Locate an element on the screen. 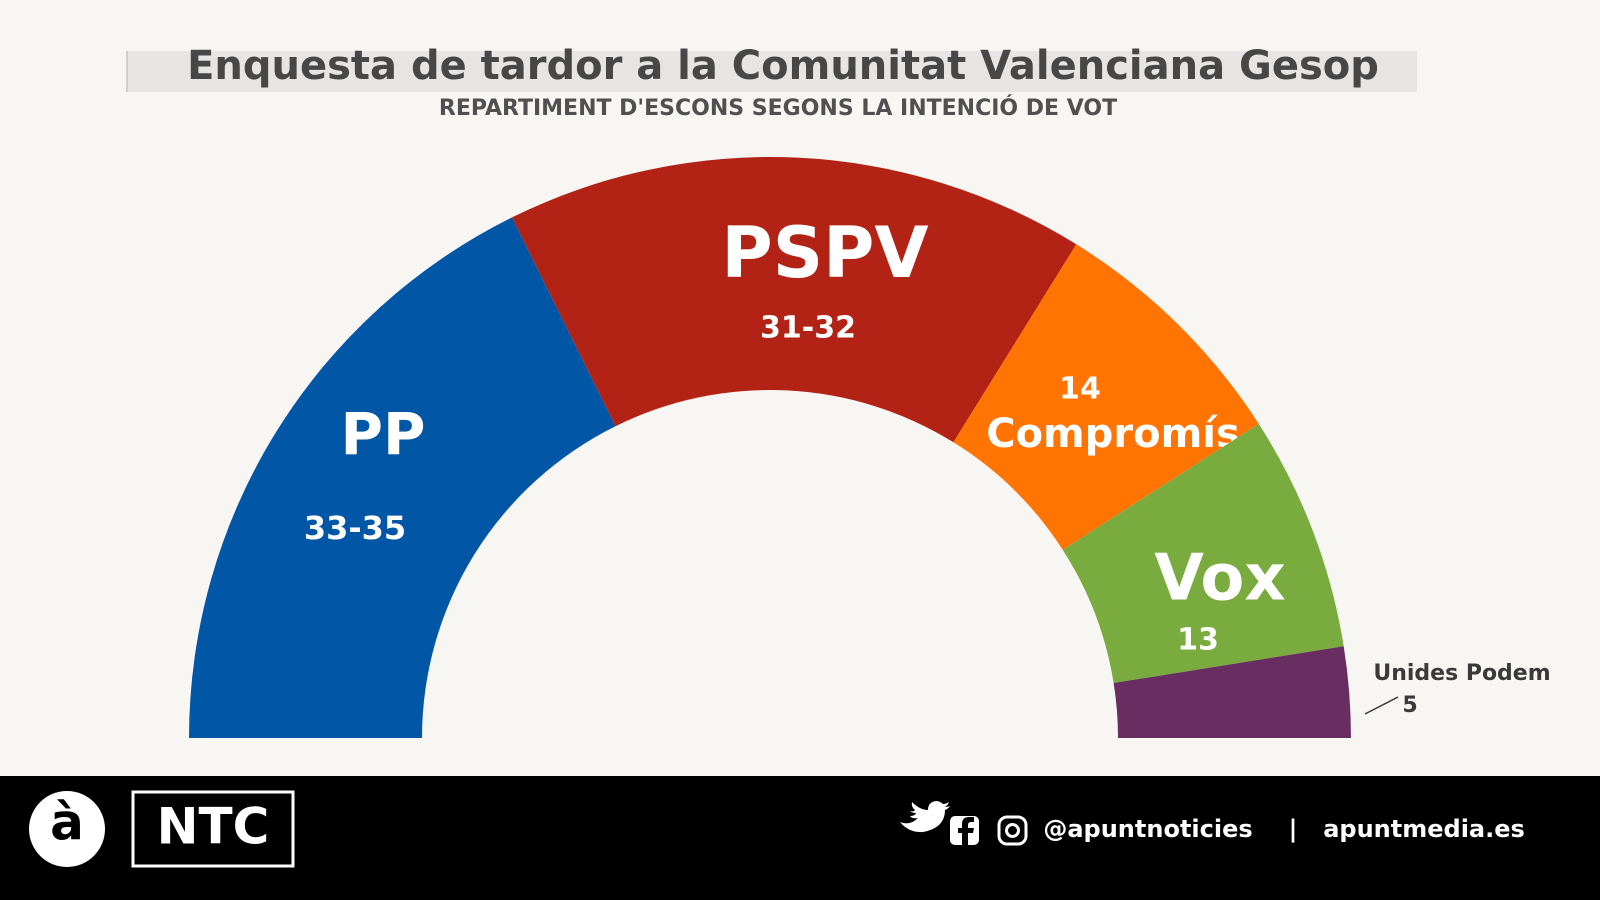  seat-label: 14 is located at coordinates (1080, 389).